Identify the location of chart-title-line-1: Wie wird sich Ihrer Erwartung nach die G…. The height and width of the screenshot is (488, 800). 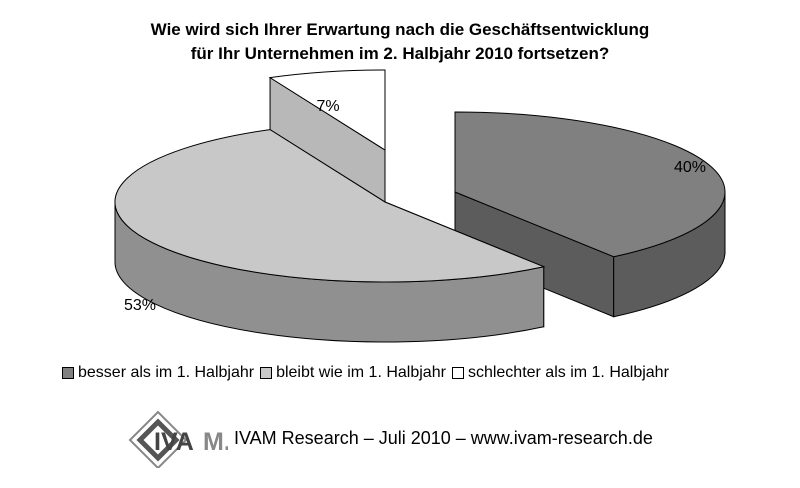
(400, 29).